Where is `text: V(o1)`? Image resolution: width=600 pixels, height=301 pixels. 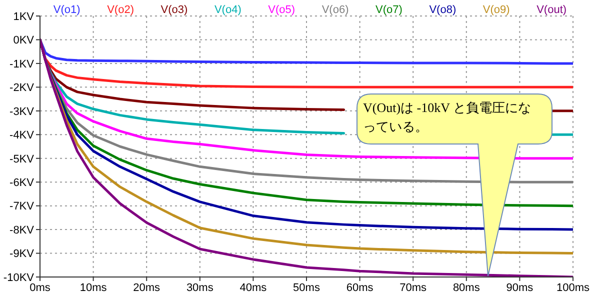 text: V(o1) is located at coordinates (66, 10).